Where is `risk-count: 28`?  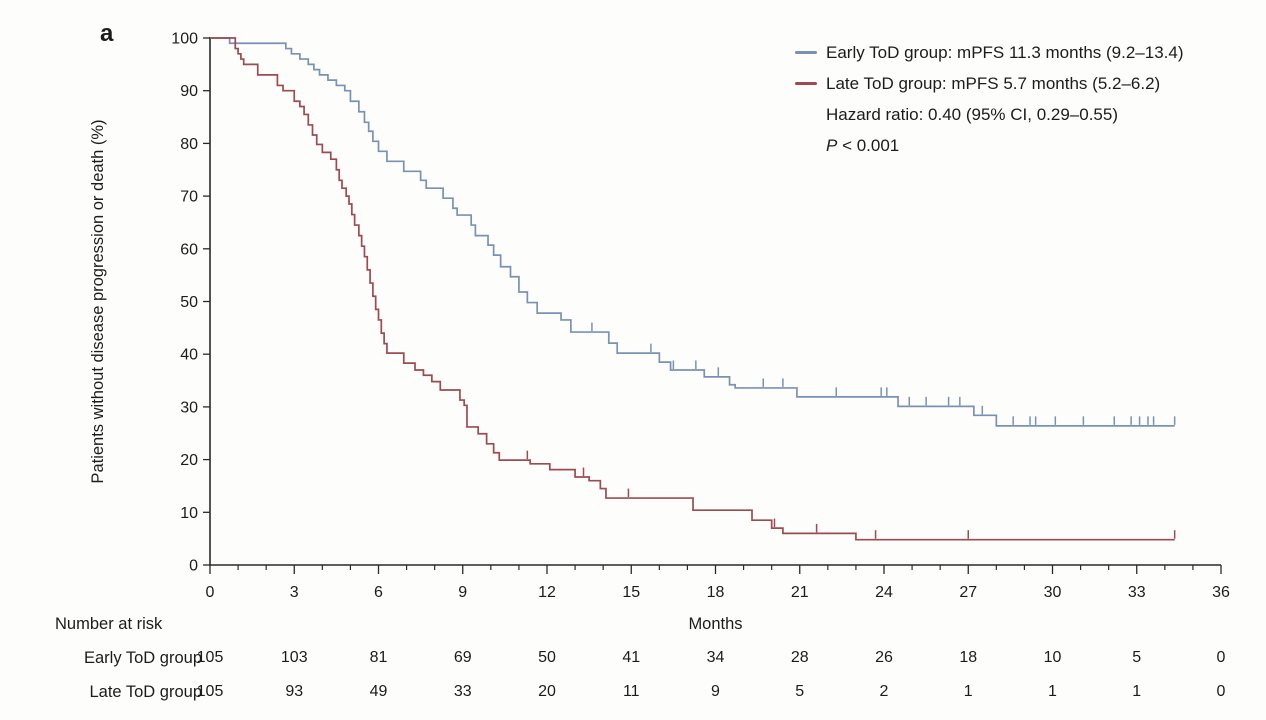 risk-count: 28 is located at coordinates (799, 657).